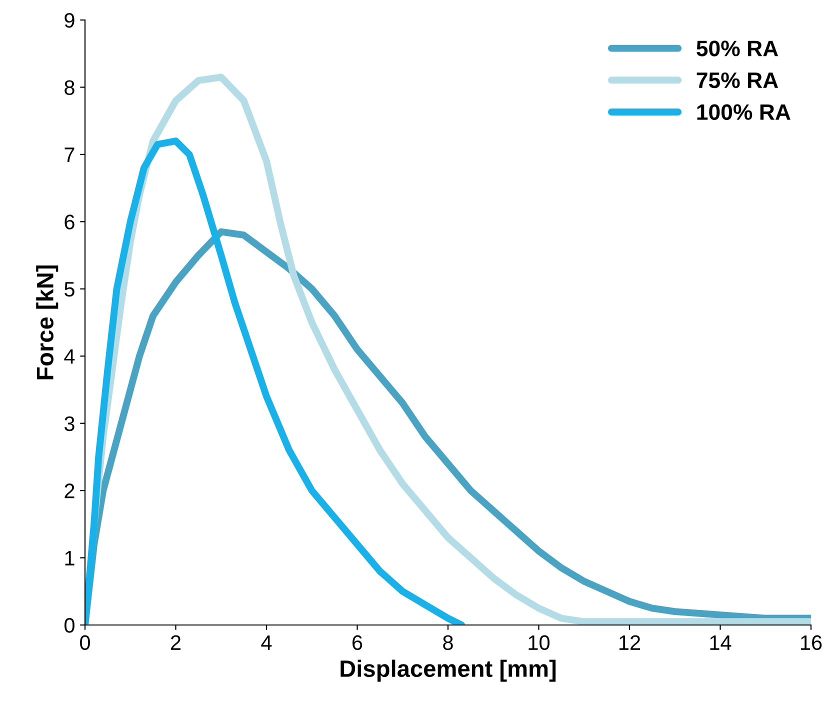 The width and height of the screenshot is (823, 713). What do you see at coordinates (69, 625) in the screenshot?
I see `y-tick-label: 0` at bounding box center [69, 625].